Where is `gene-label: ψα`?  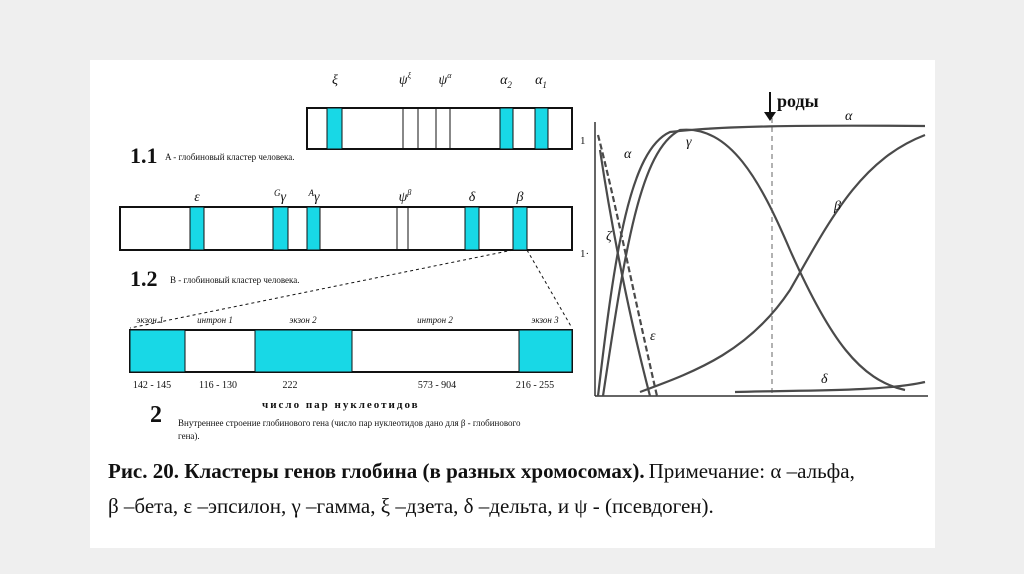
gene-label: ψα is located at coordinates (446, 79).